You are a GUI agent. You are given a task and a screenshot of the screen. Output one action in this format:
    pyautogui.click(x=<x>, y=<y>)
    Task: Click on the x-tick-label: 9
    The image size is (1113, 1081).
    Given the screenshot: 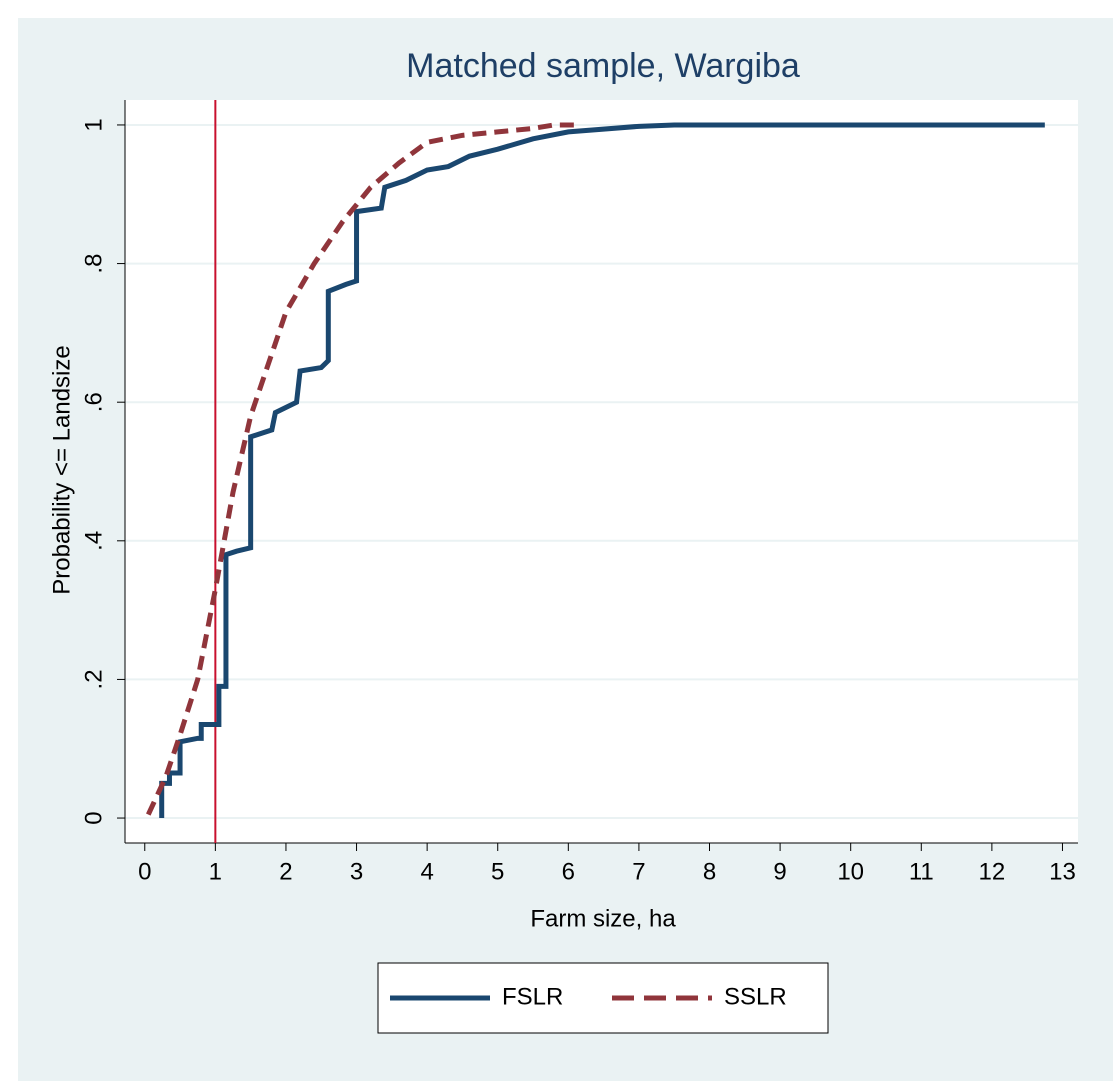 What is the action you would take?
    pyautogui.click(x=779, y=871)
    